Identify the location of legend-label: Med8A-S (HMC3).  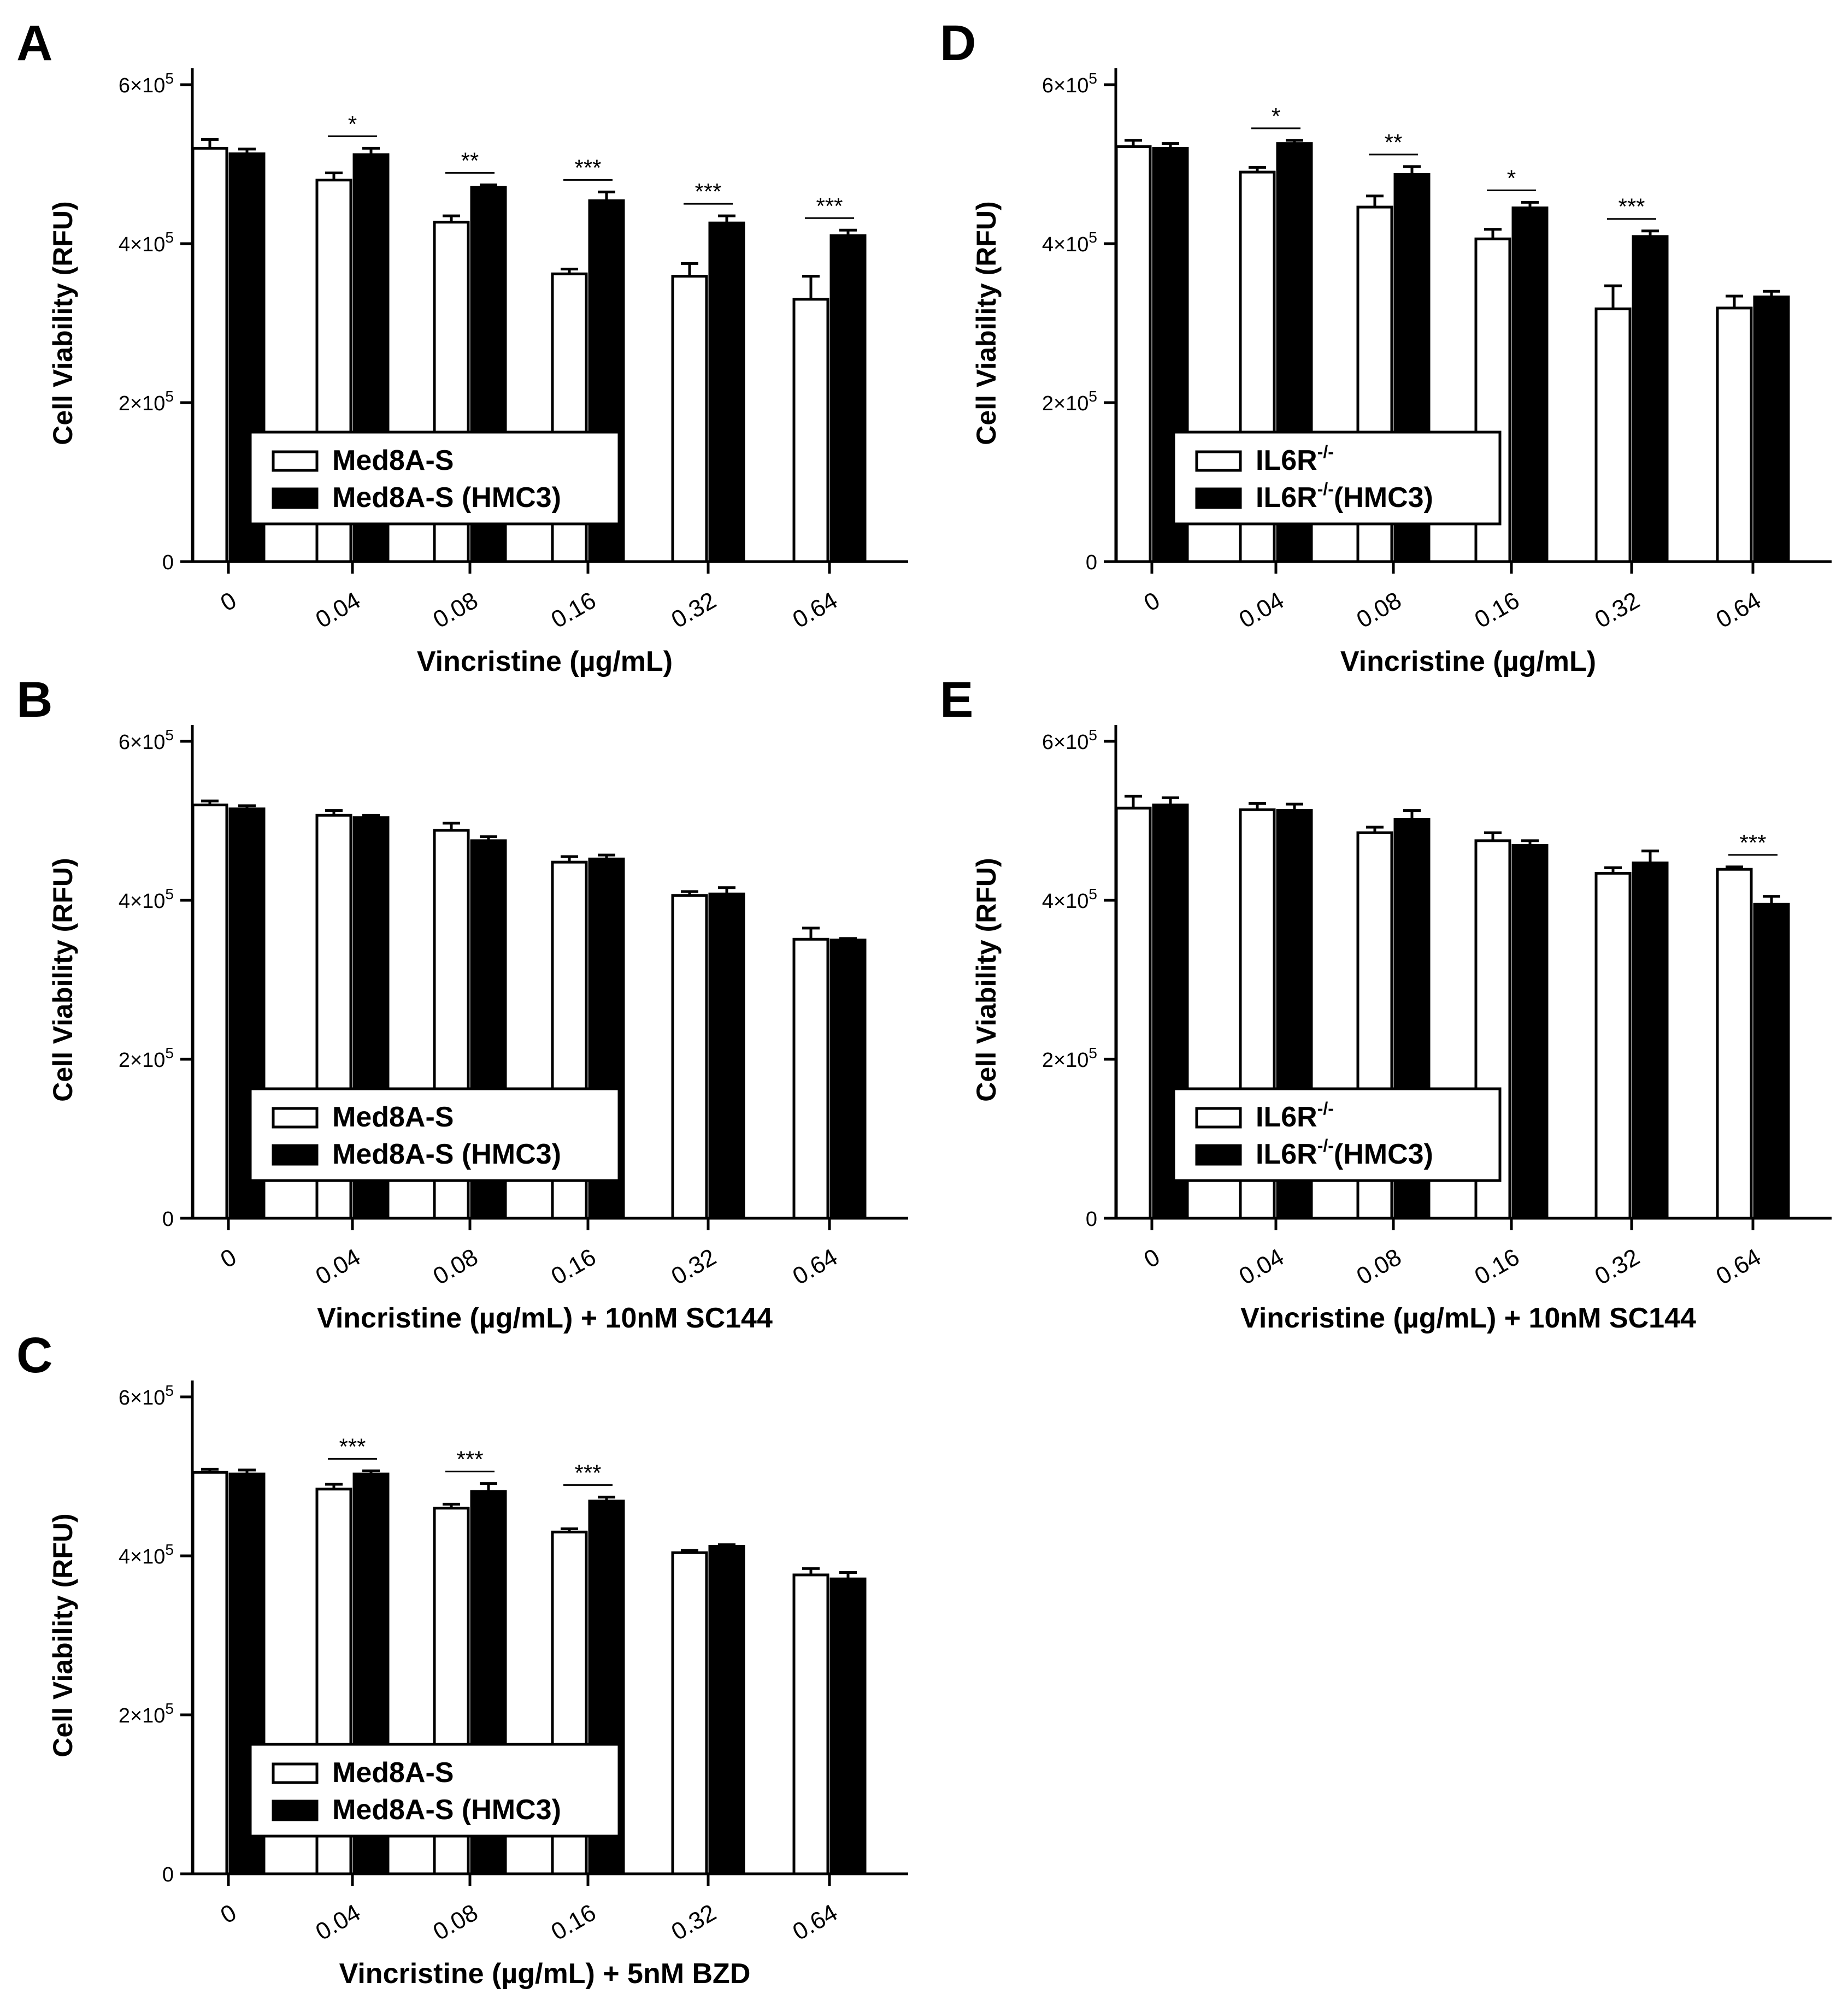
(447, 1154).